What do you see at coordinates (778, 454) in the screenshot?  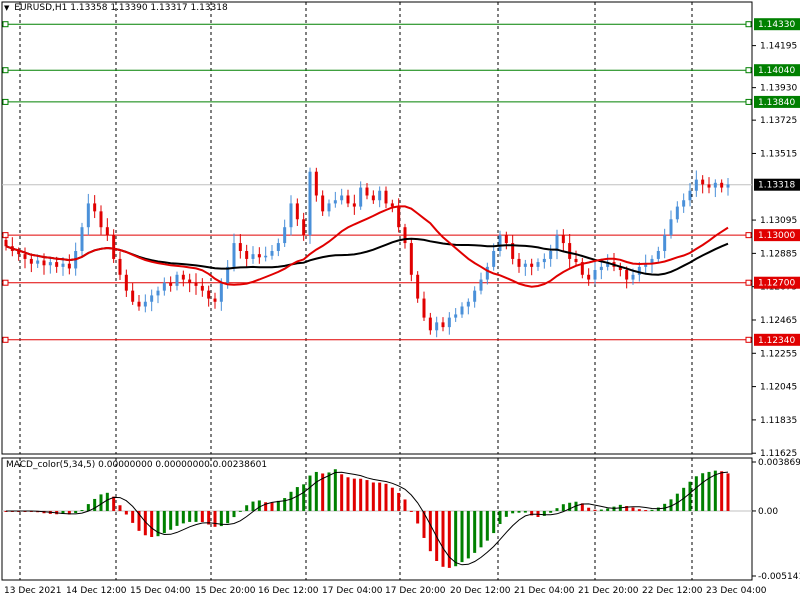 I see `price-tick-label: 1.11625` at bounding box center [778, 454].